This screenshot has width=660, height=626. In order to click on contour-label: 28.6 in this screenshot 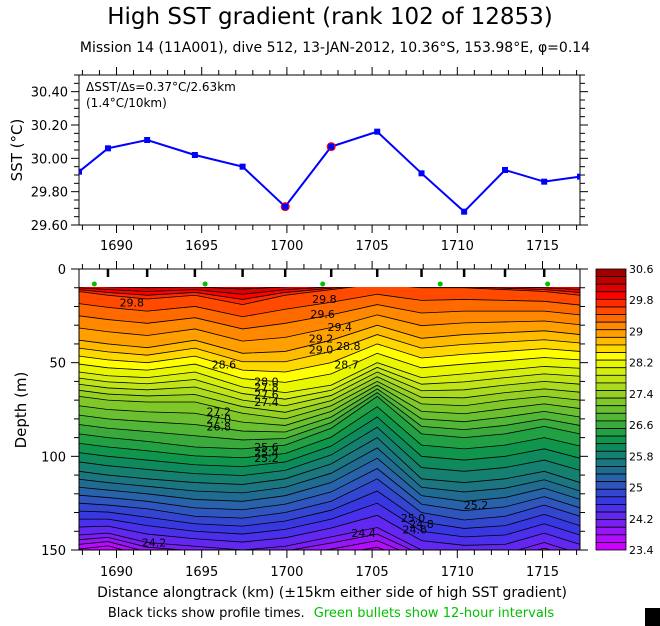, I will do `click(224, 365)`.